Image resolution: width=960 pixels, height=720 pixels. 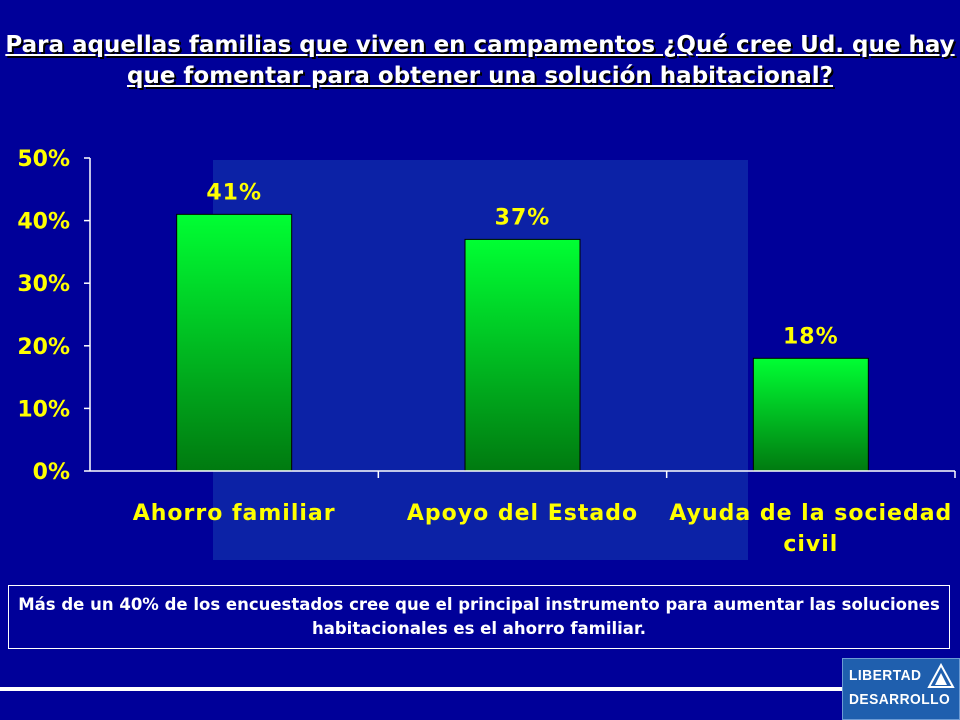 I want to click on category-label: civil, so click(x=810, y=544).